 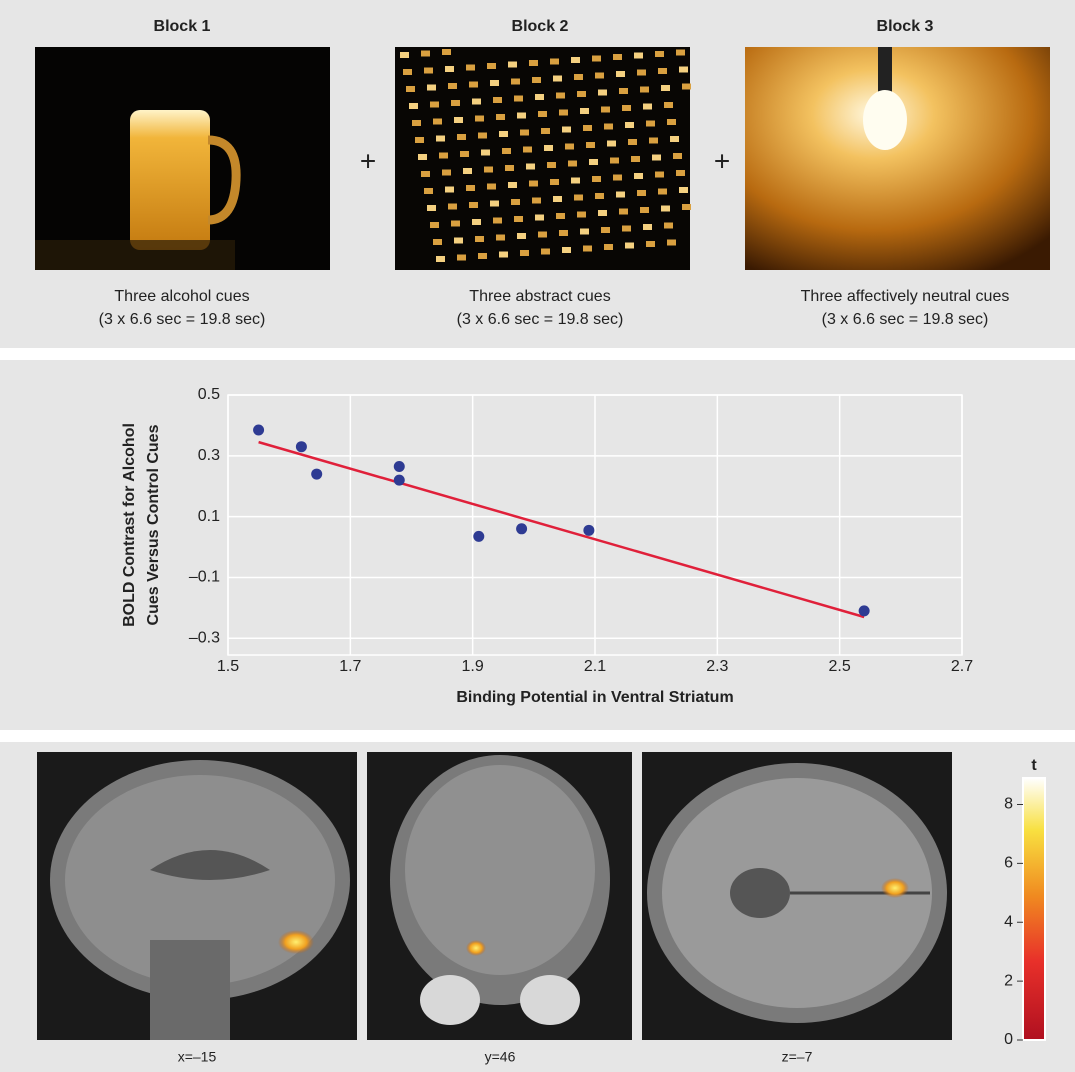 What do you see at coordinates (350, 666) in the screenshot?
I see `x-tick-label: 1.7` at bounding box center [350, 666].